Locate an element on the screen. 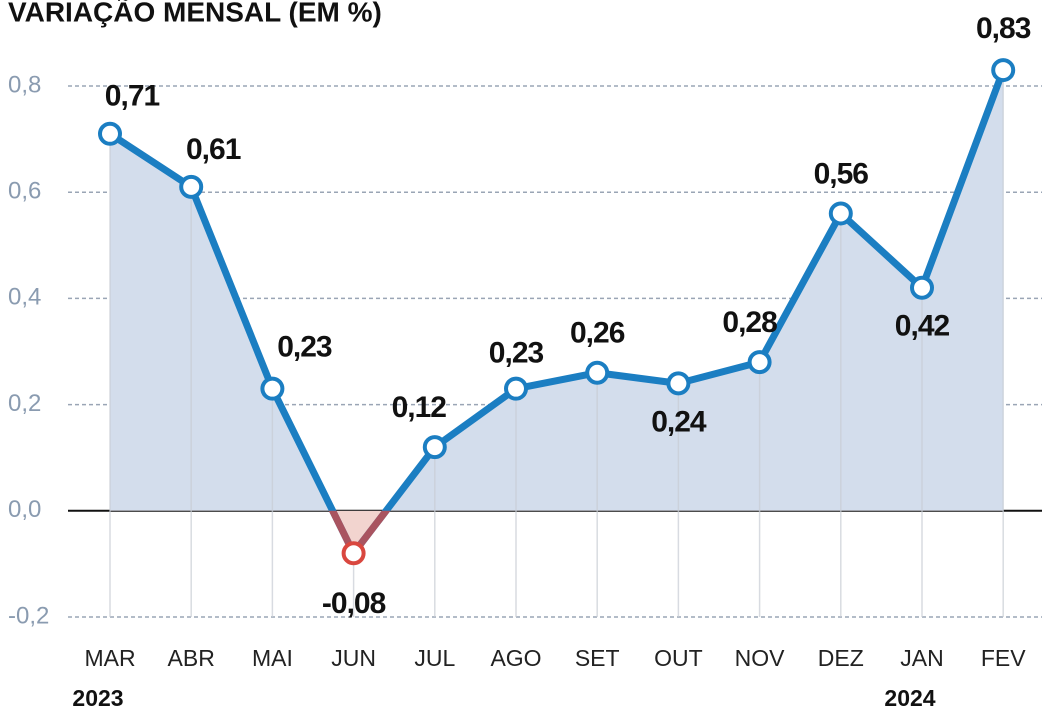 Image resolution: width=1042 pixels, height=715 pixels. y-tick-label: 0,0 is located at coordinates (24, 509).